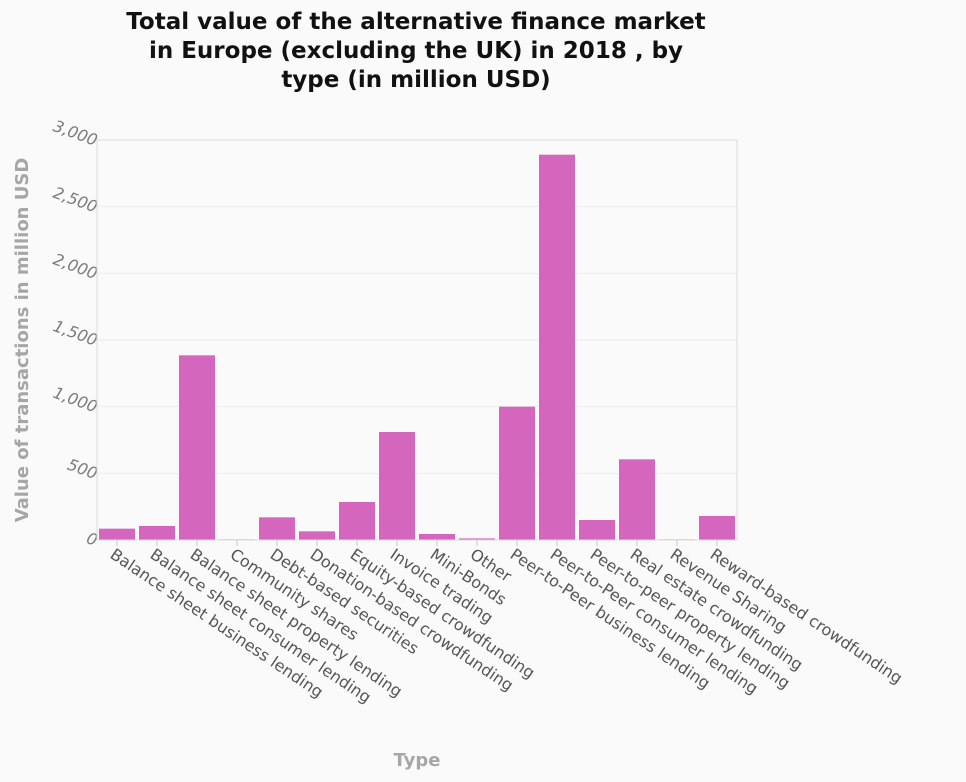  Describe the element at coordinates (82, 469) in the screenshot. I see `y-tick-label: 500` at that location.